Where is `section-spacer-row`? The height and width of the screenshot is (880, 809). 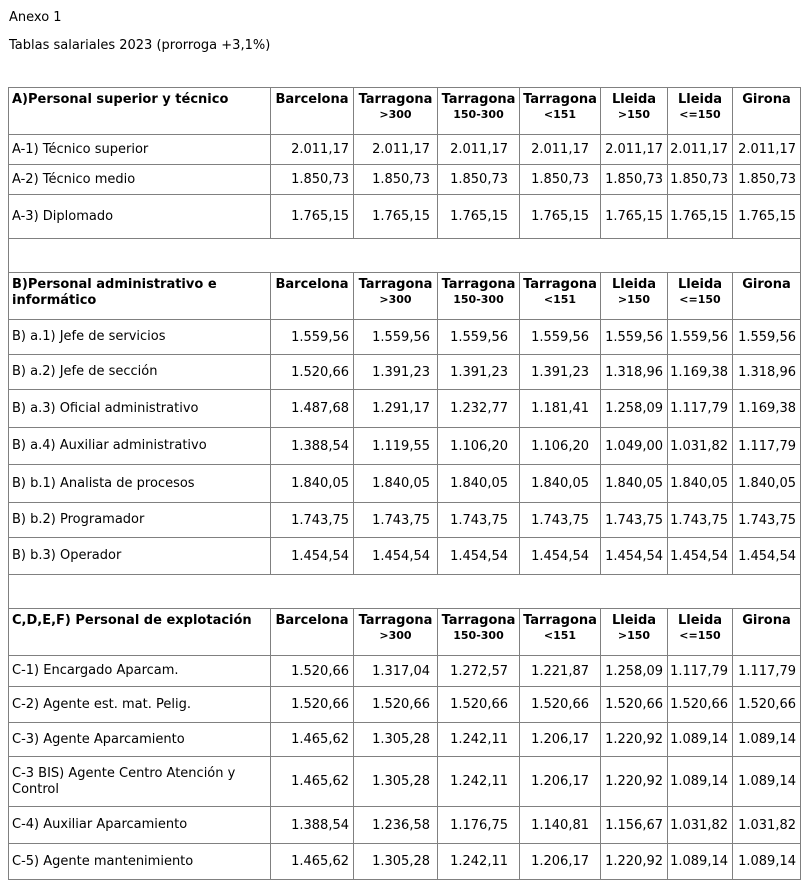 section-spacer-row is located at coordinates (404, 255).